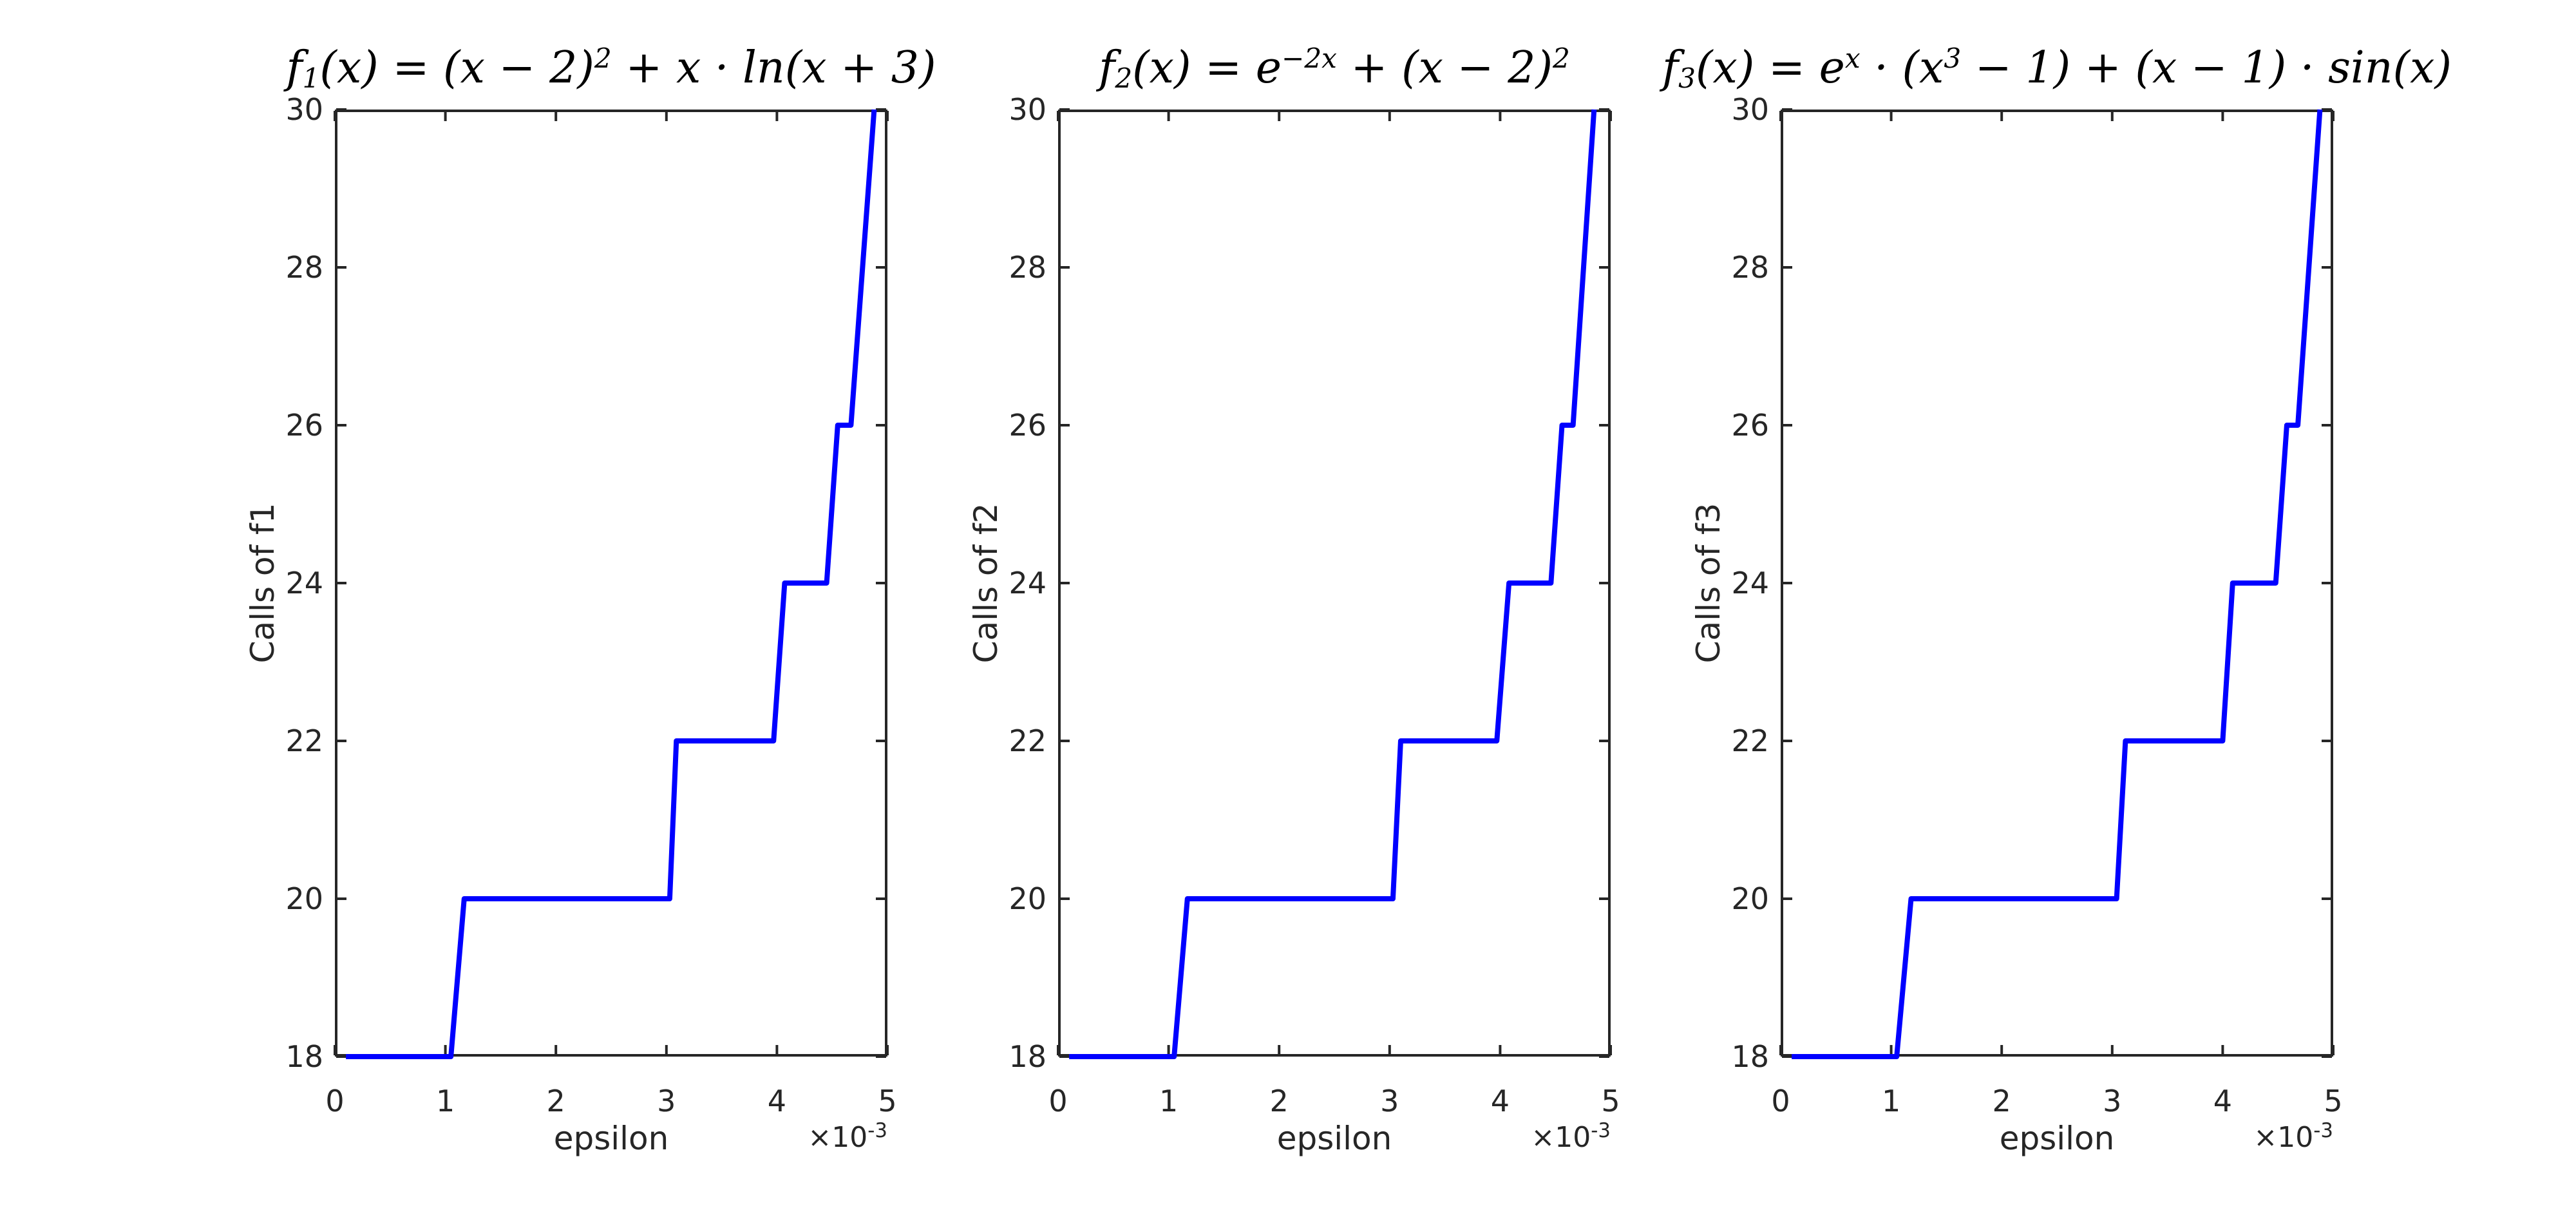  Describe the element at coordinates (1853, 59) in the screenshot. I see `title-segment: x` at that location.